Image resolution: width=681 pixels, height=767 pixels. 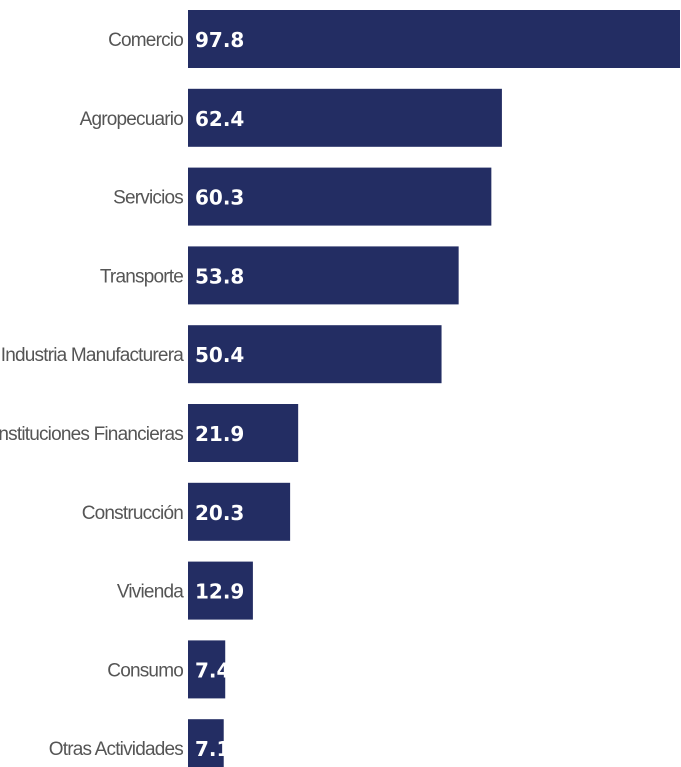 I want to click on value-label-comercio: 97.8, so click(x=219, y=40).